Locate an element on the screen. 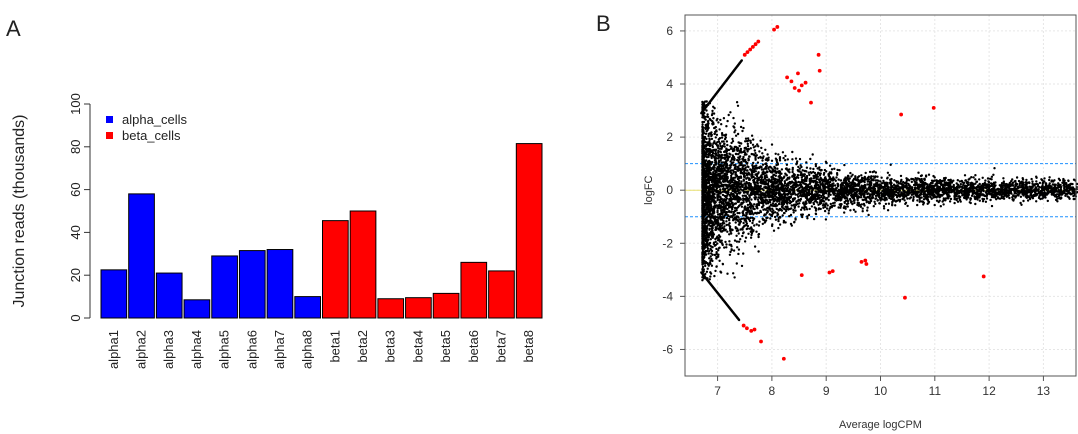 This screenshot has height=434, width=1078. x-tick-label: 10 is located at coordinates (881, 391).